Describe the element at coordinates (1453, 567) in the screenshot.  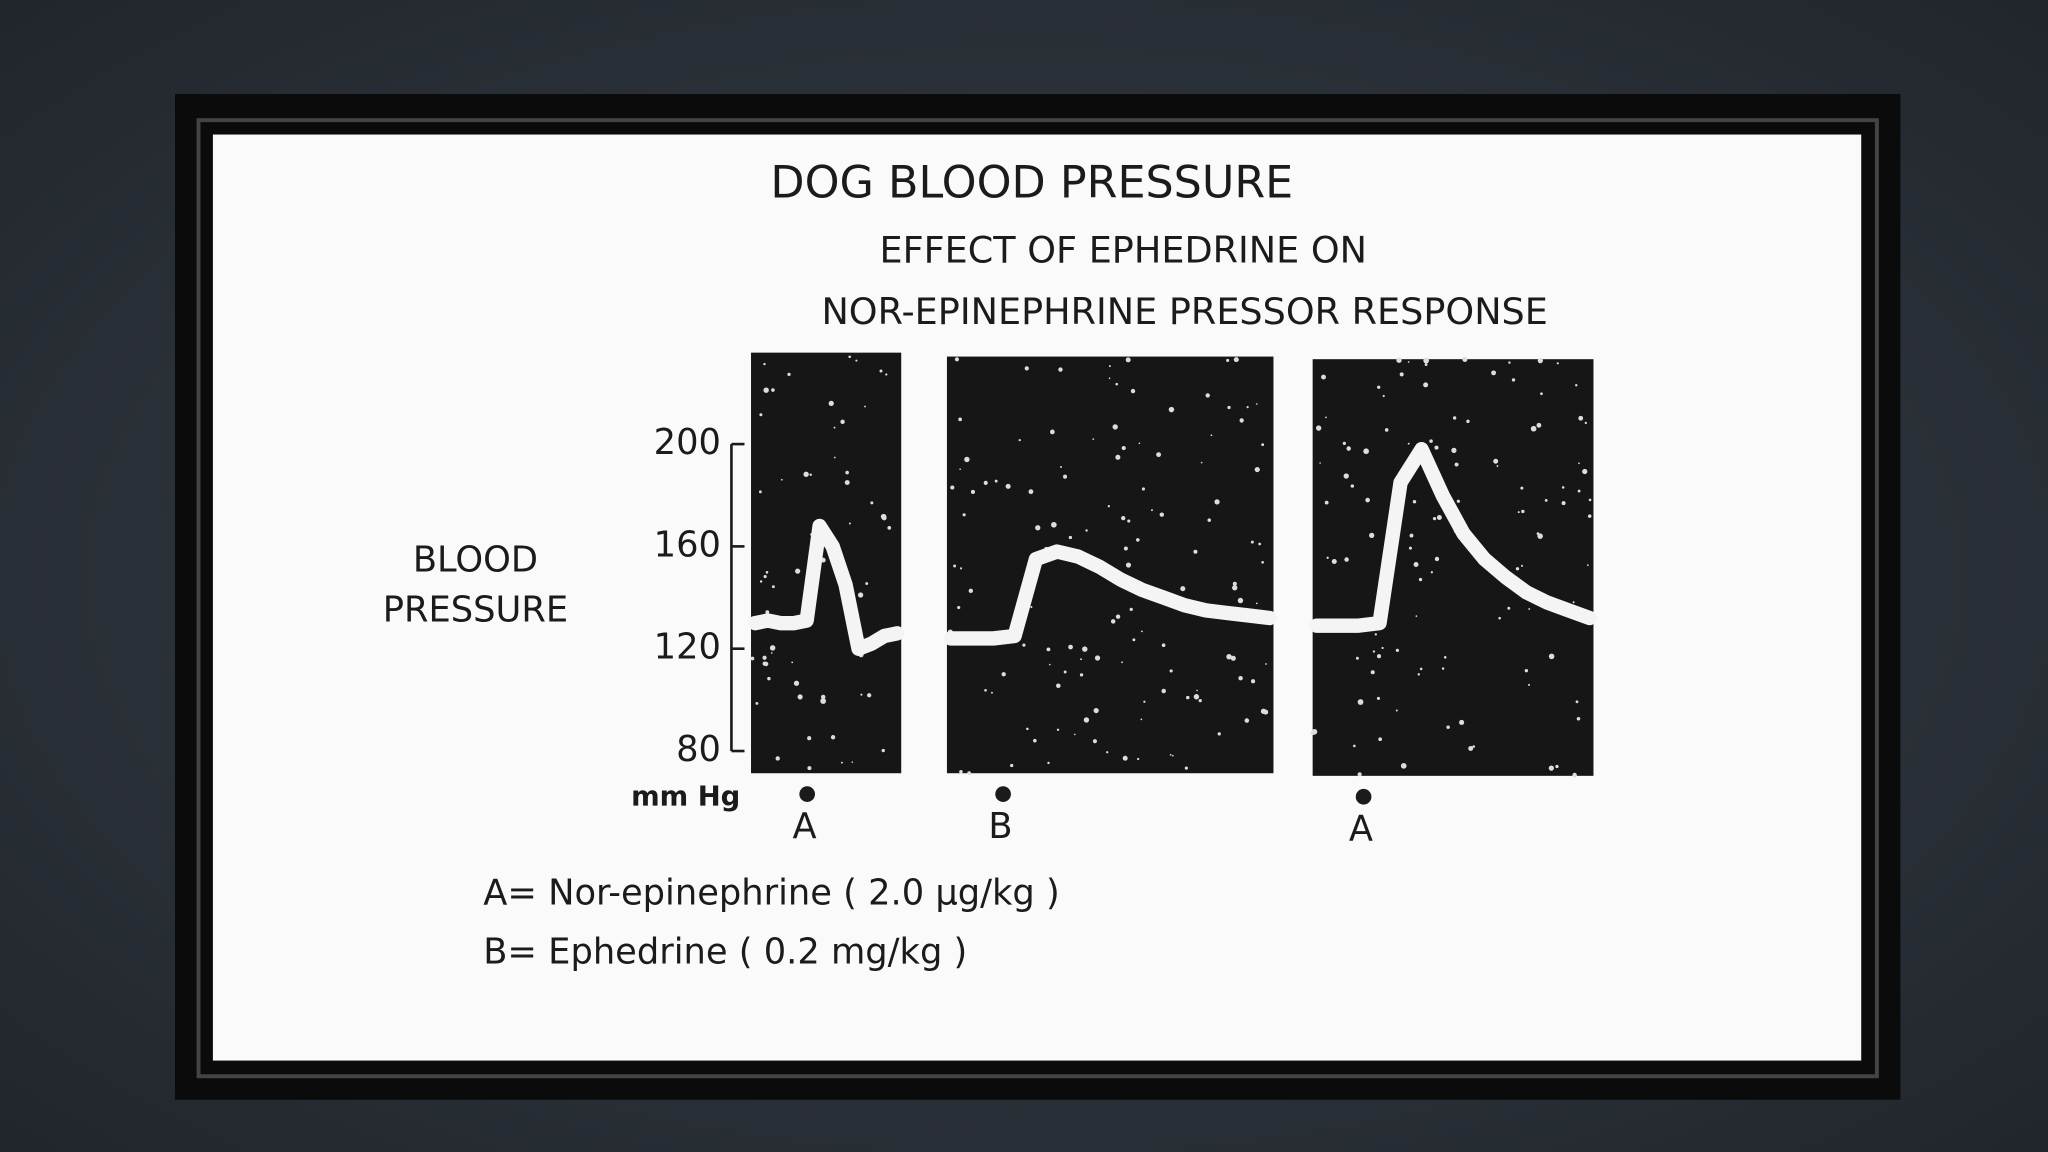
I see `trace-panel` at that location.